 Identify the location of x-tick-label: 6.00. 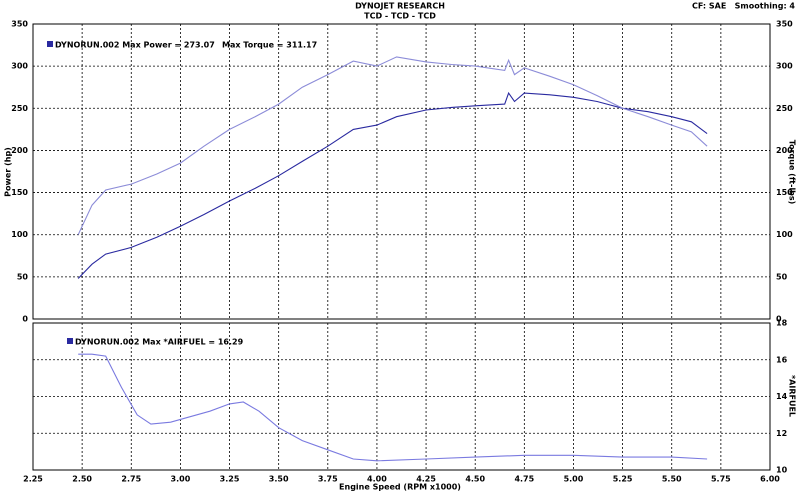
(770, 479).